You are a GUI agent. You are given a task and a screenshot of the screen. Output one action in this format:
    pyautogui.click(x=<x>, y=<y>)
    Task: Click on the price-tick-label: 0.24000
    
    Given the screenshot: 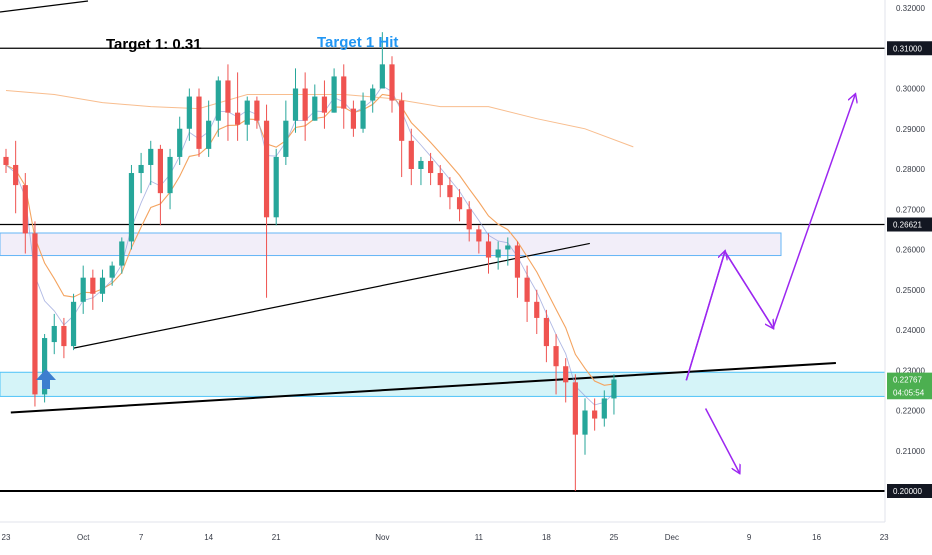 What is the action you would take?
    pyautogui.click(x=910, y=330)
    